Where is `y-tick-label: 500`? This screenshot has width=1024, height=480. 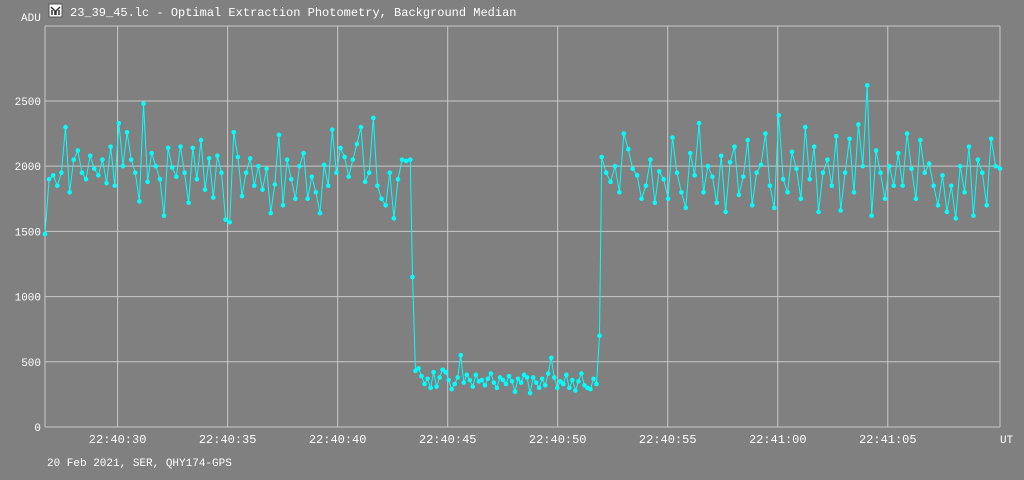 y-tick-label: 500 is located at coordinates (31, 364).